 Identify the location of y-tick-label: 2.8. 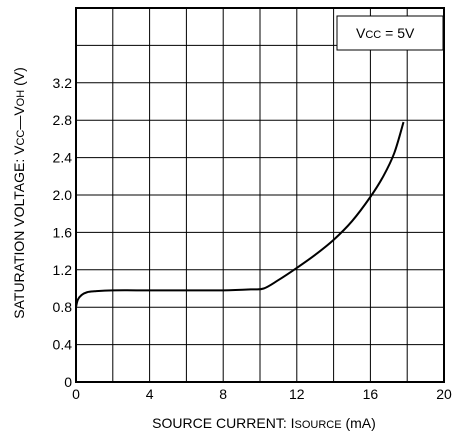
(63, 120).